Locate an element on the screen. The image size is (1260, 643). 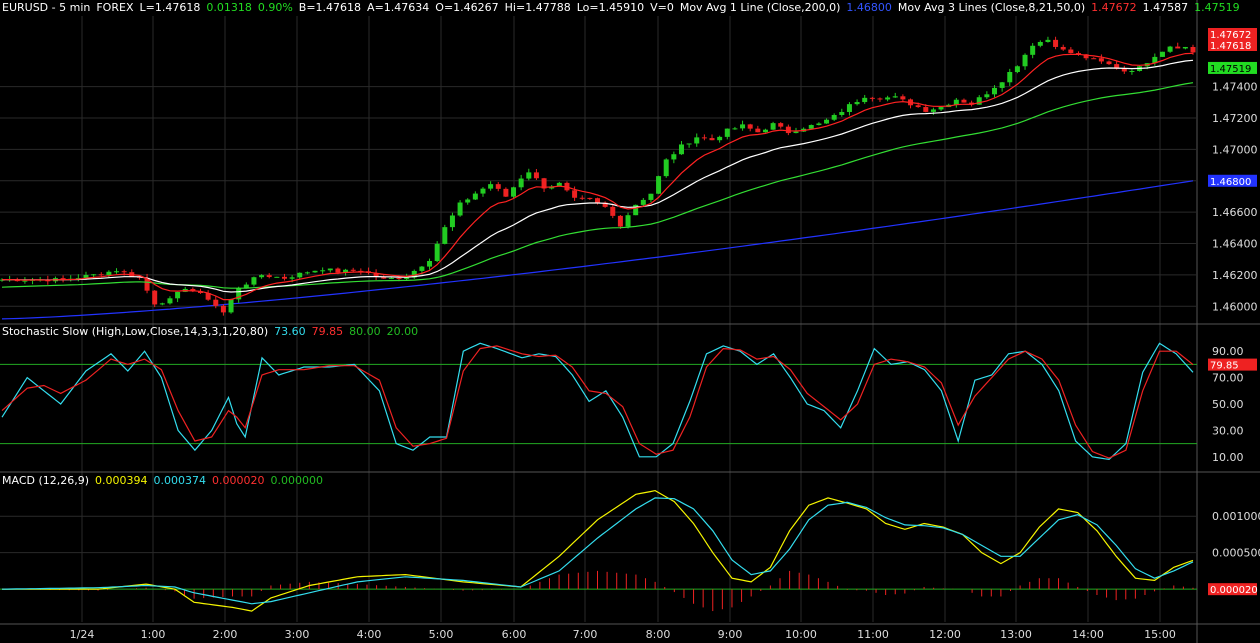
time-axis-tick: 11:00 is located at coordinates (873, 634).